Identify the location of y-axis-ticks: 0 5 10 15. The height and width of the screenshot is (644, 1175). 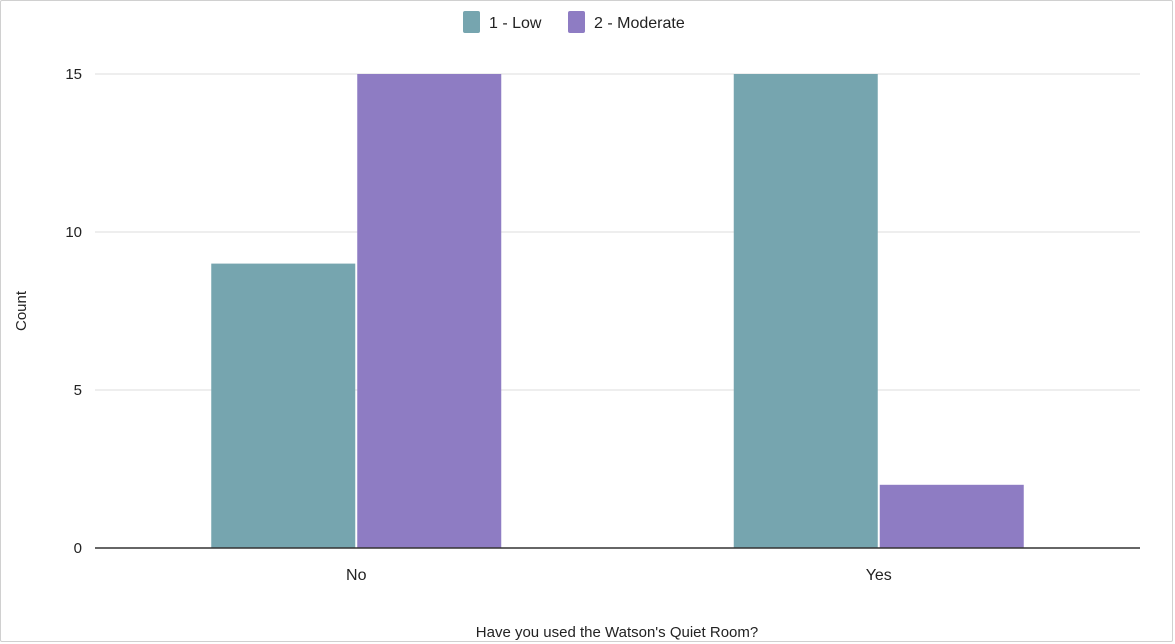
(73, 311).